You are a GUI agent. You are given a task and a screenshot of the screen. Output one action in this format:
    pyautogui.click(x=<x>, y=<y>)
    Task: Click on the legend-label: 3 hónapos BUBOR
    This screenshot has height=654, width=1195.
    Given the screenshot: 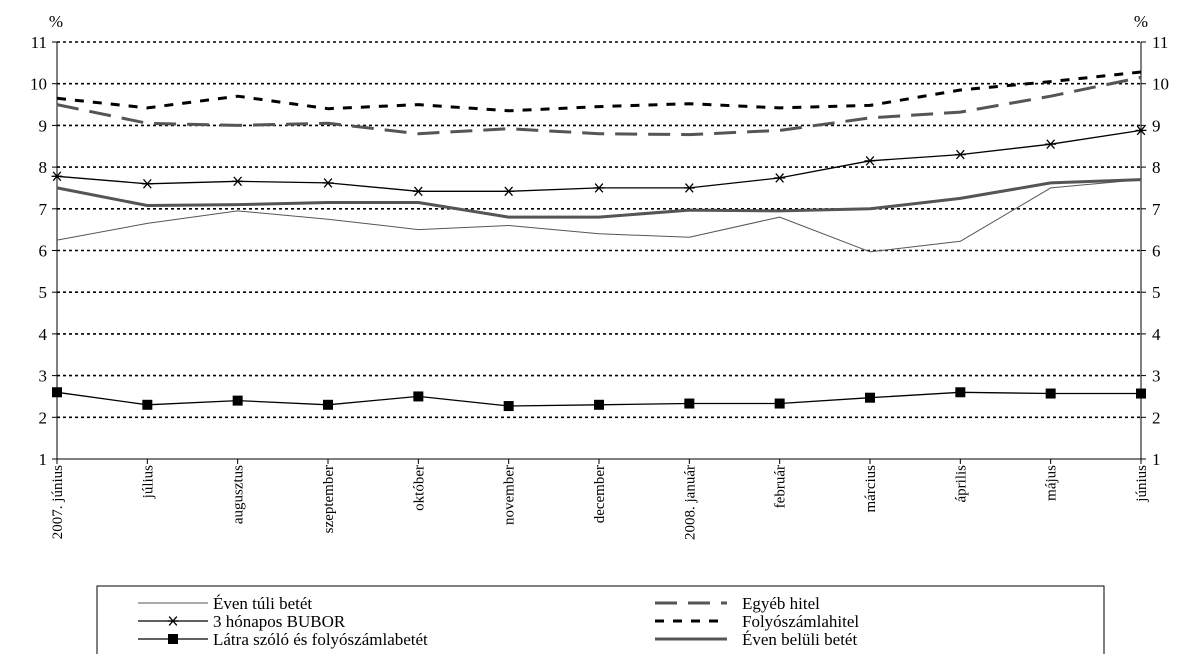 What is the action you would take?
    pyautogui.click(x=279, y=621)
    